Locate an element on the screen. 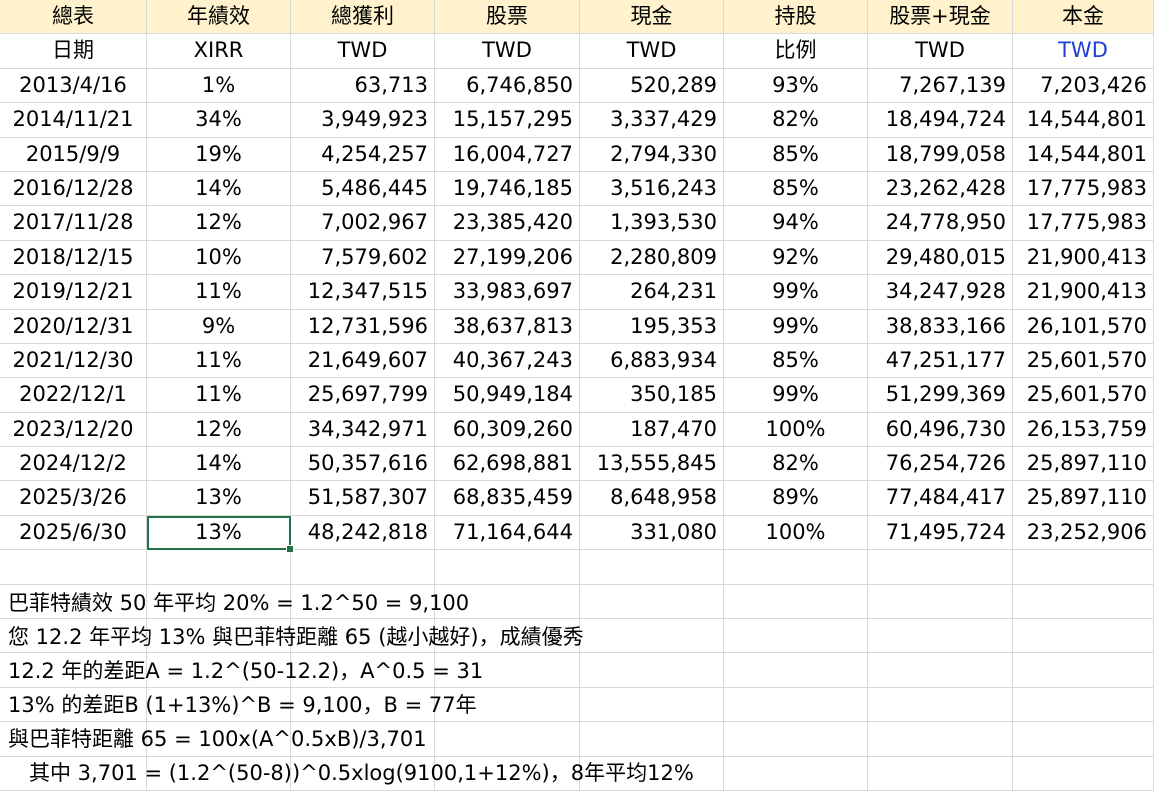 The width and height of the screenshot is (1154, 800). cell-stock-ratio: 82% is located at coordinates (796, 464).